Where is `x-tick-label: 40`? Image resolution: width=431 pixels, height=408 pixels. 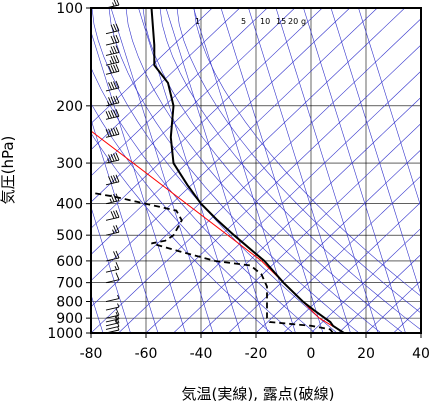
x-tick-label: 40 is located at coordinates (421, 354).